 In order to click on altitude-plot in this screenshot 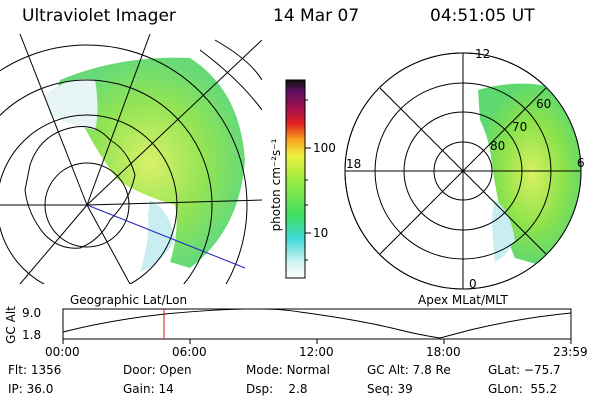, I will do `click(317, 326)`.